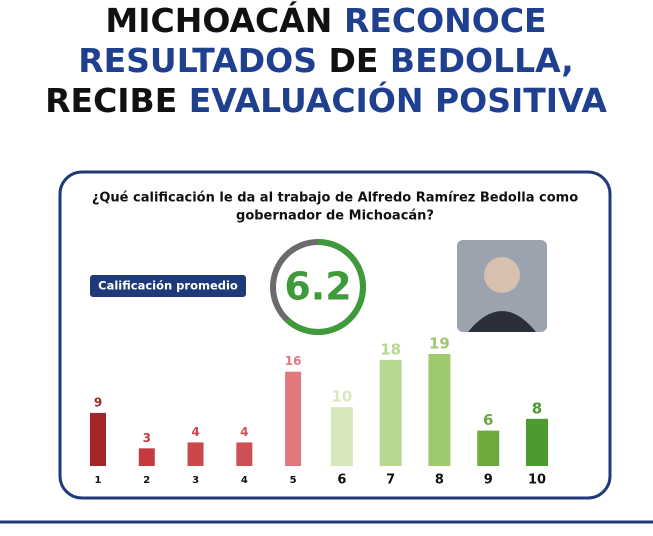 This screenshot has width=653, height=536. I want to click on photo-suit, so click(502, 321).